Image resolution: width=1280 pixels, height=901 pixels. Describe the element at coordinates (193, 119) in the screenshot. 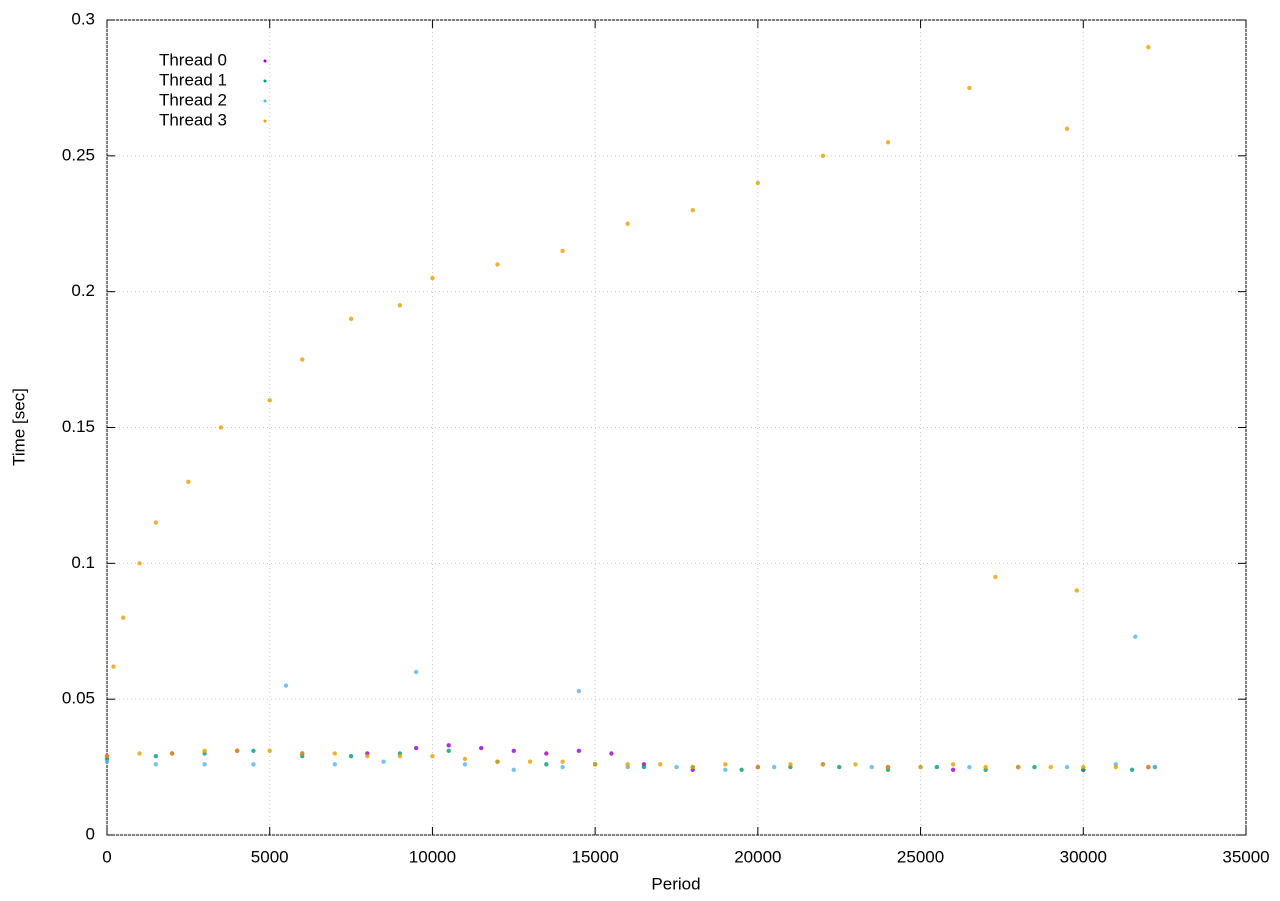

I see `legend-label: Thread 3` at that location.